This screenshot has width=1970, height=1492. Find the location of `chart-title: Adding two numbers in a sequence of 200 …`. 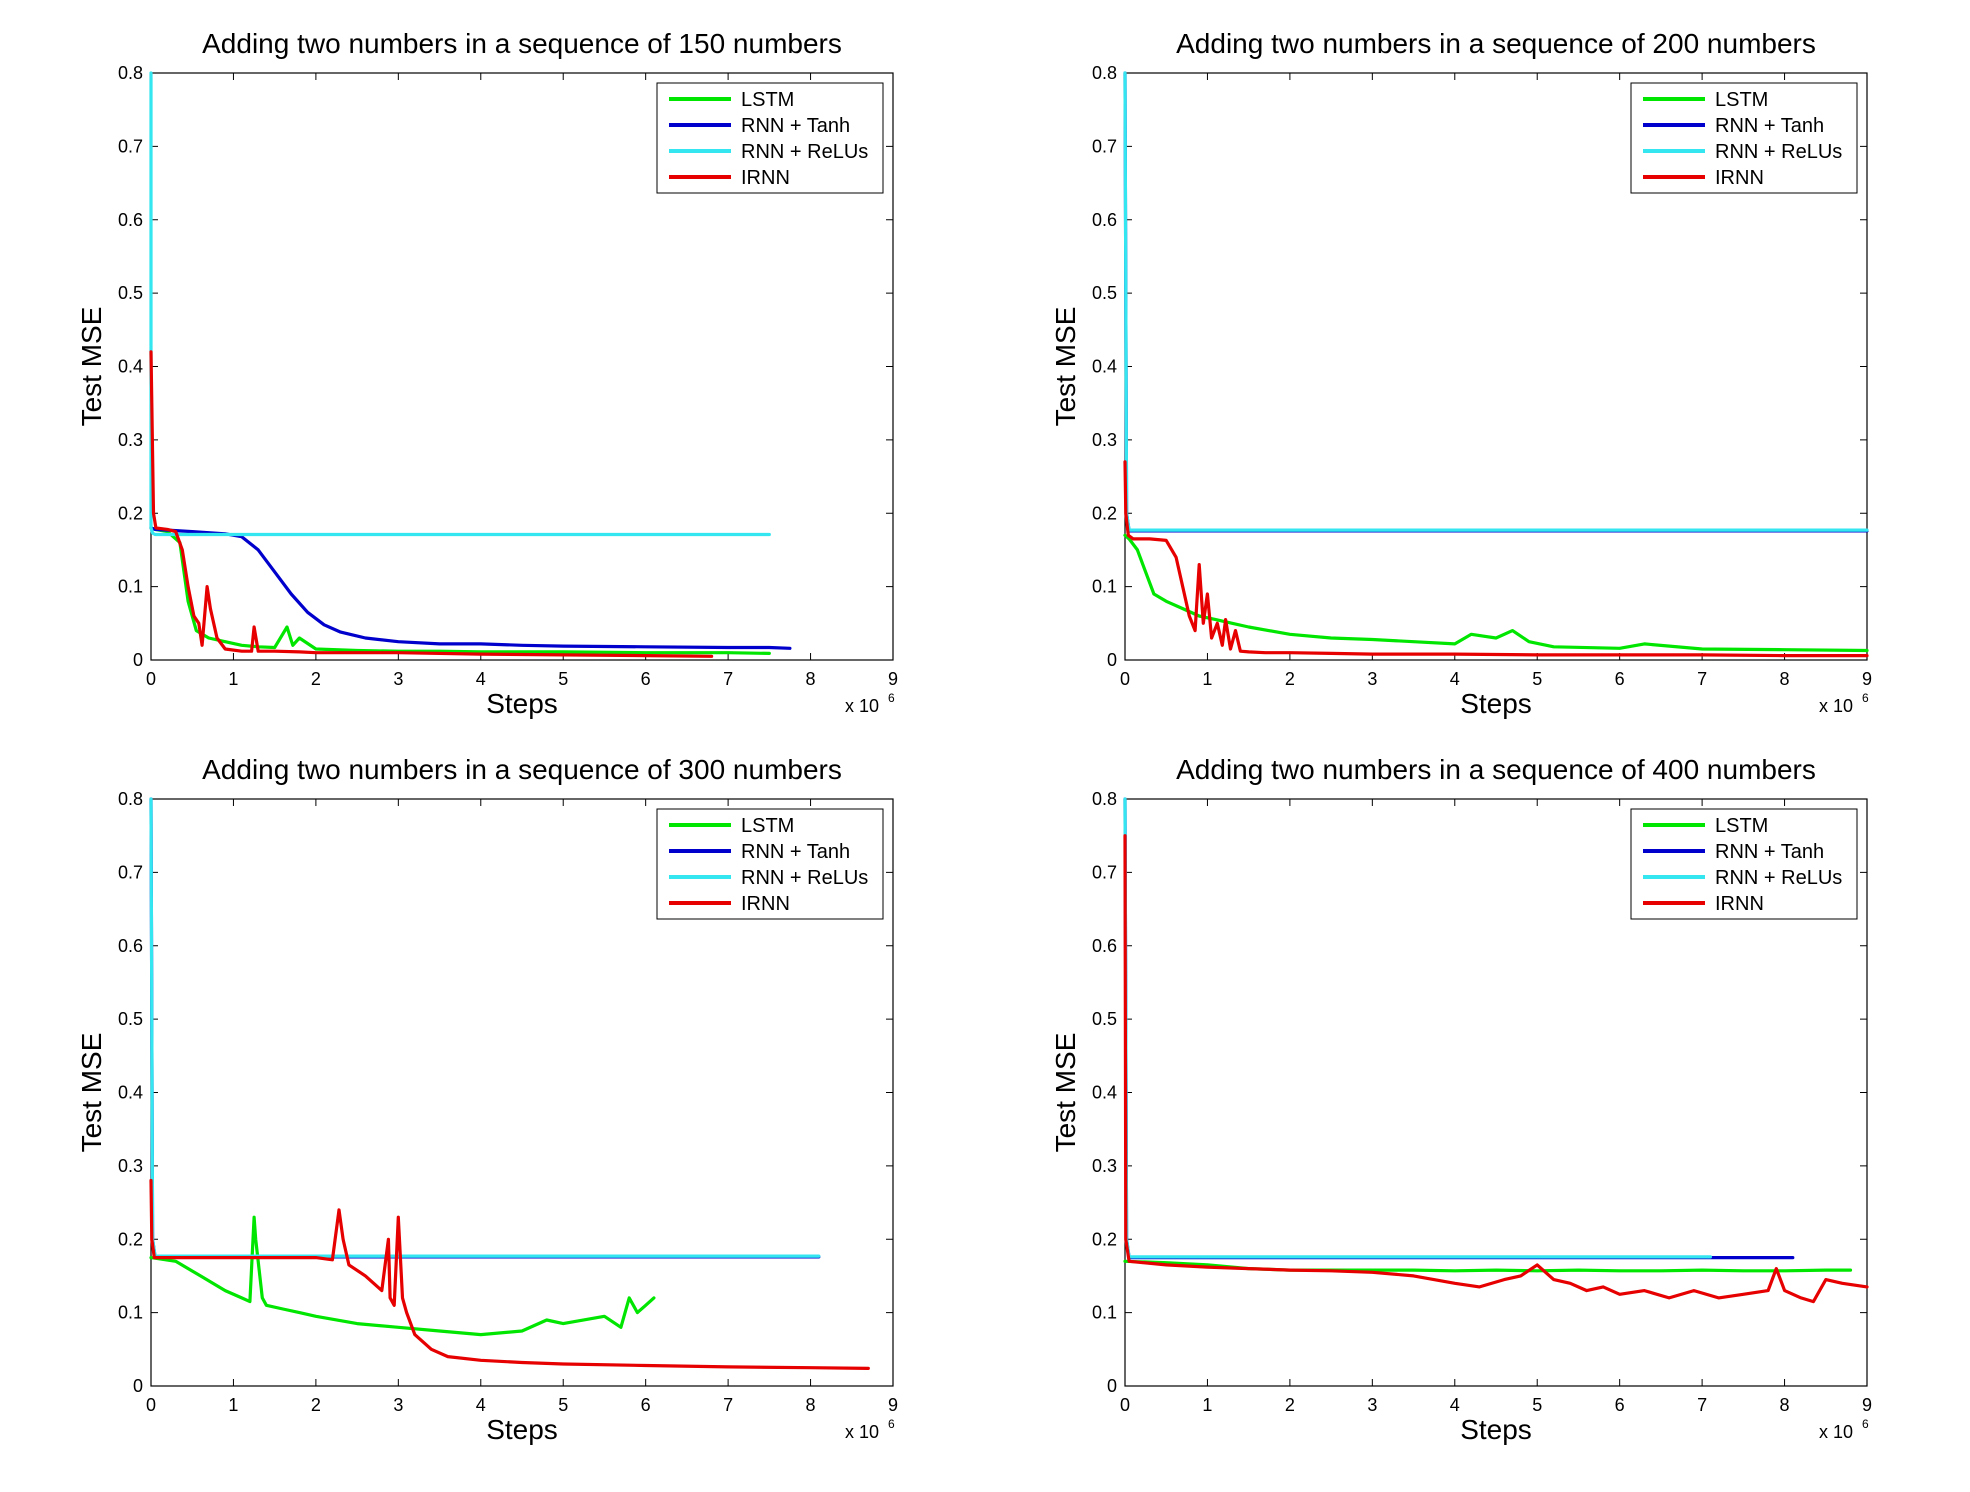

chart-title: Adding two numbers in a sequence of 200 … is located at coordinates (1496, 43).